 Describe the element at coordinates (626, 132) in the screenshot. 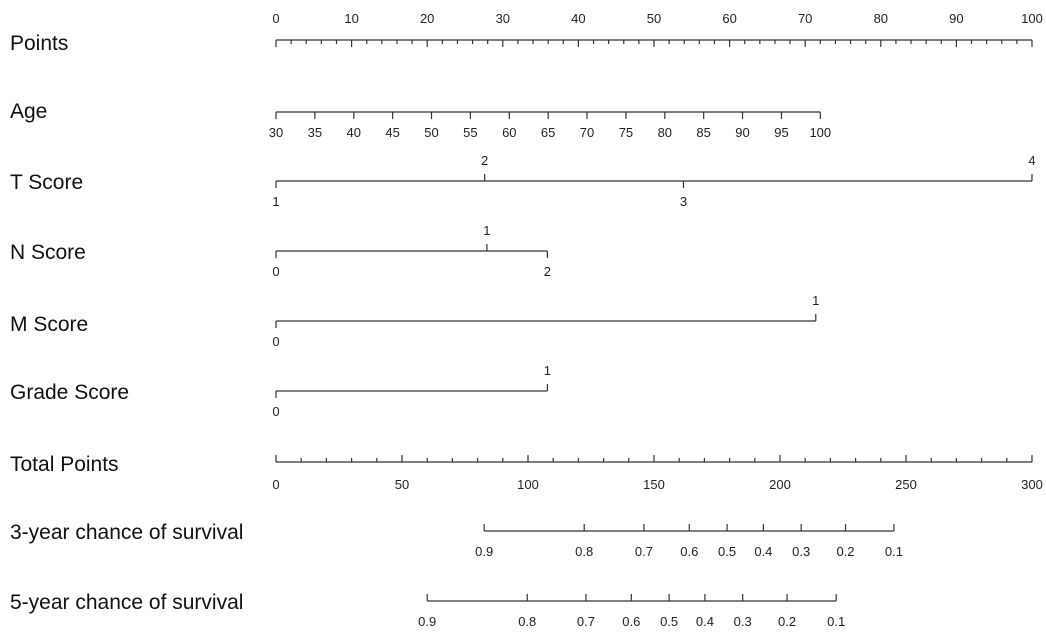

I see `age-tick-label-75: 75` at that location.